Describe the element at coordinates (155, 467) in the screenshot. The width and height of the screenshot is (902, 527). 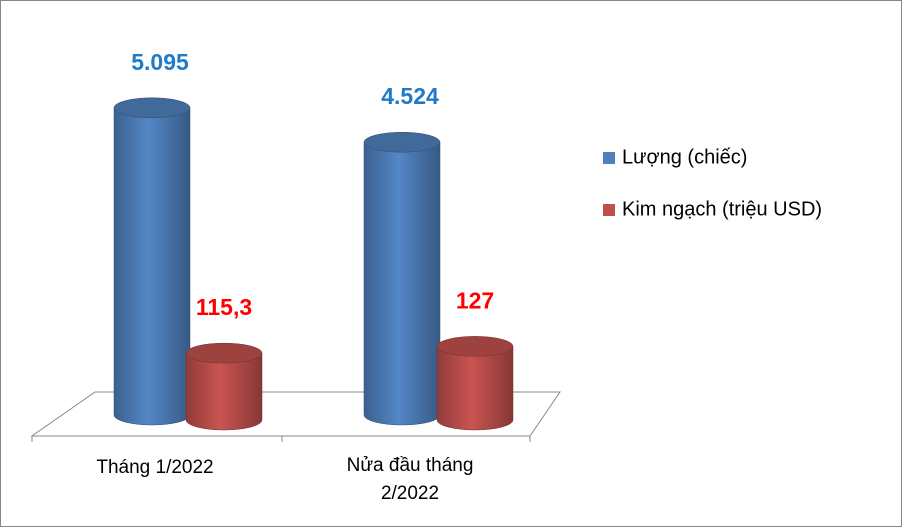
I see `x-tick-label: Tháng 1/2022` at that location.